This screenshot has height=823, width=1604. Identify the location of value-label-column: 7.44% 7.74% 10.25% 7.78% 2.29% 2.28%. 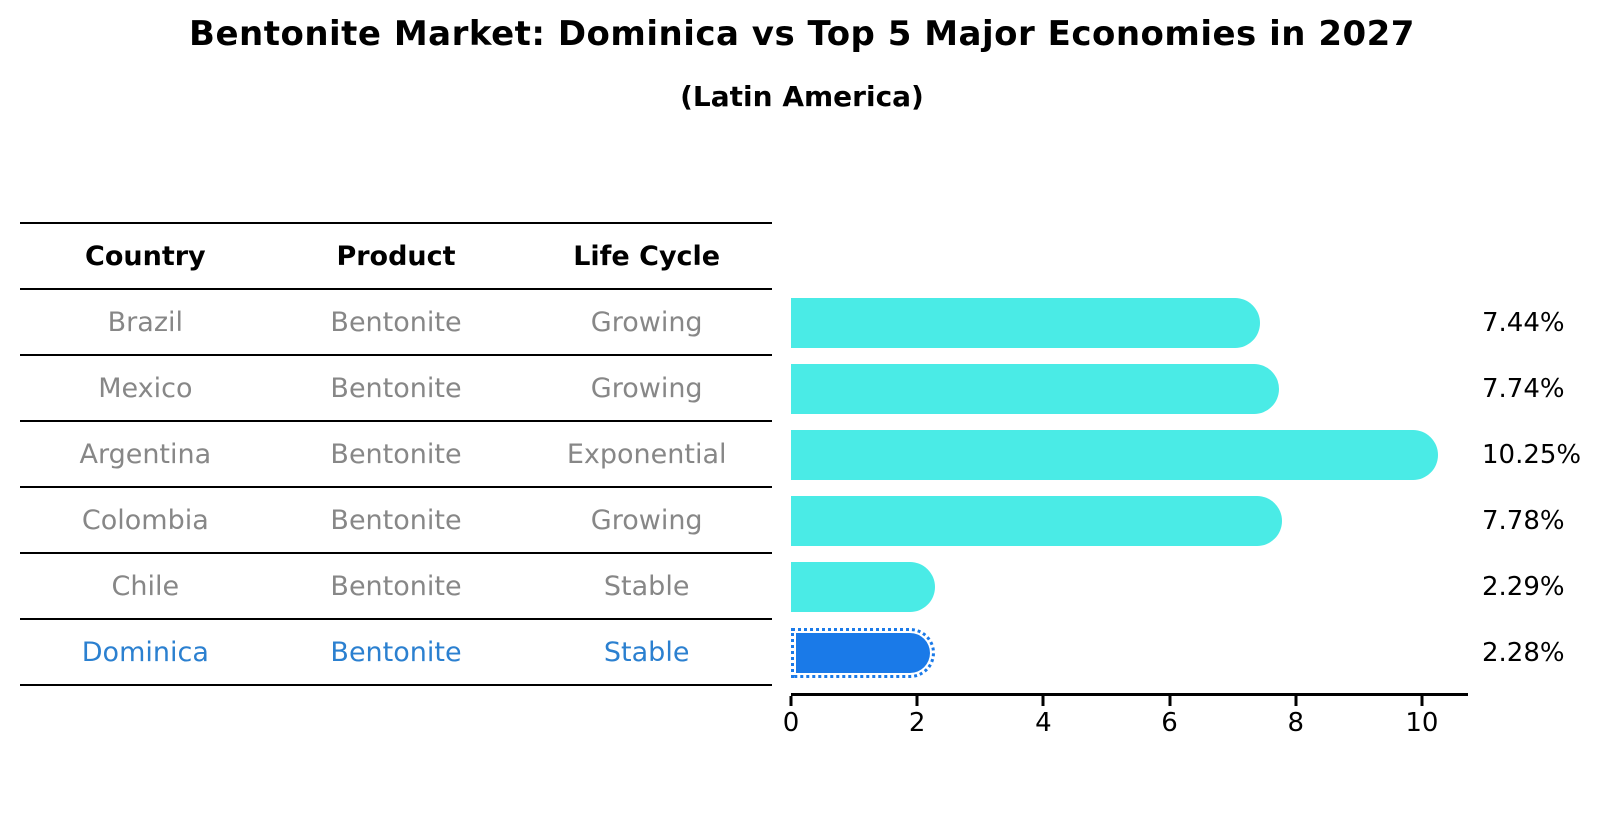
(1542, 488).